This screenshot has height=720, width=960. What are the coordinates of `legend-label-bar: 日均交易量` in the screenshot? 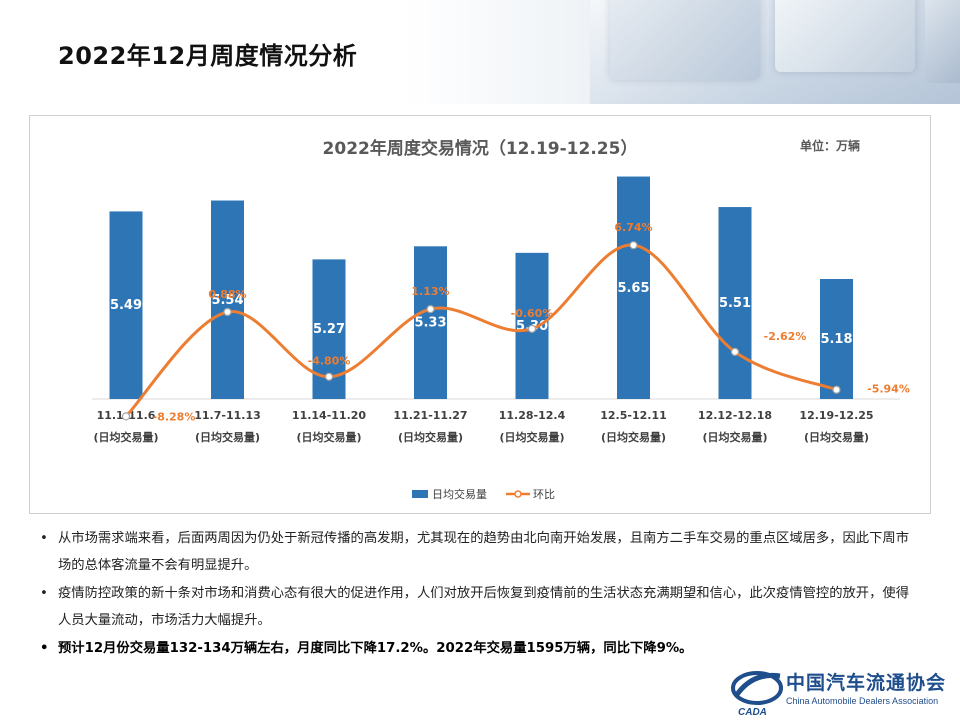 It's located at (459, 494).